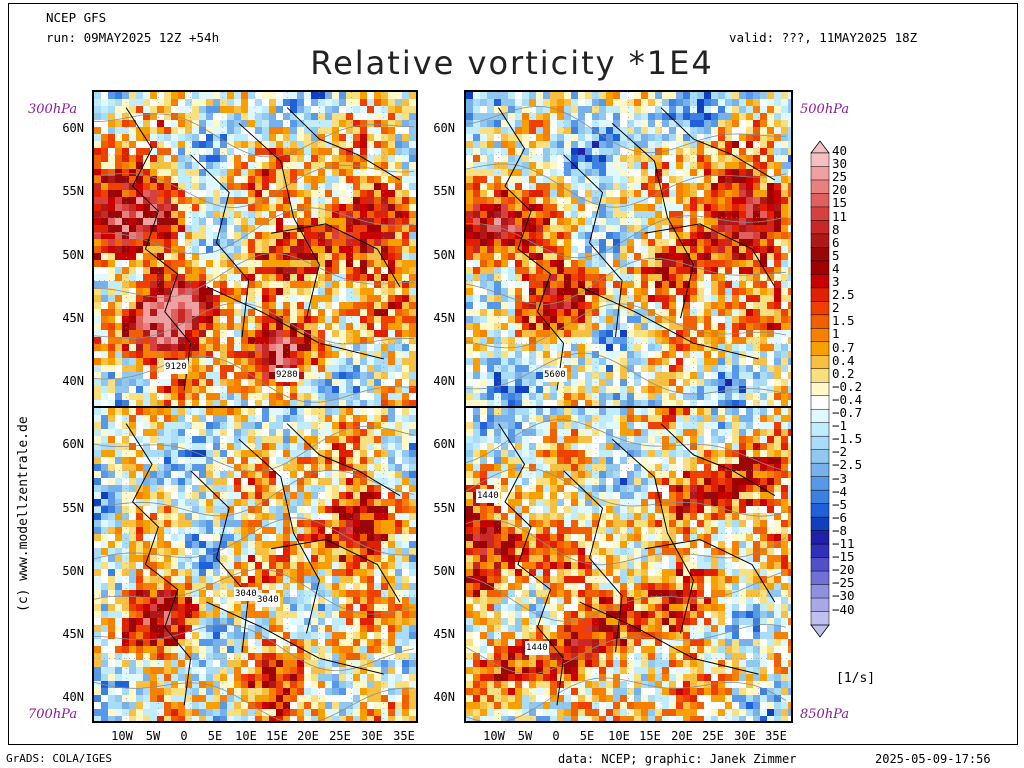 This screenshot has width=1024, height=768. What do you see at coordinates (843, 543) in the screenshot?
I see `colorbar-label: −11` at bounding box center [843, 543].